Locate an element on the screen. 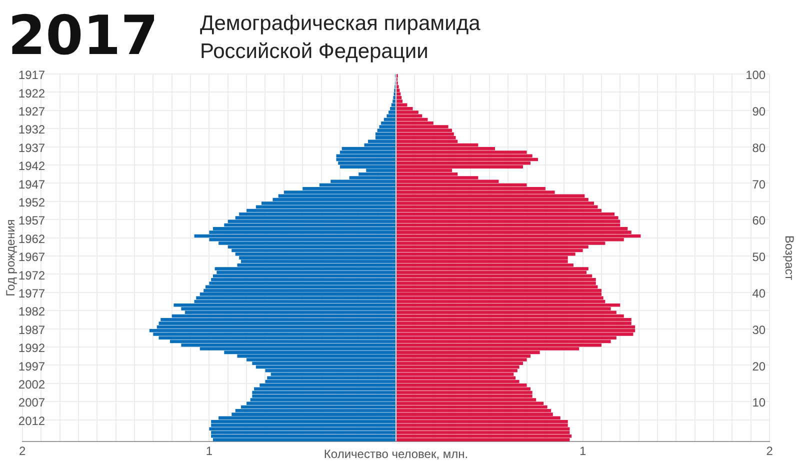  y2-axis-title: Возраст is located at coordinates (789, 258).